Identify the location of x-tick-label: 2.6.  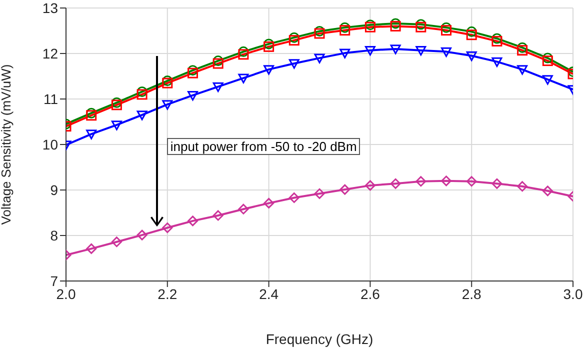
(370, 294).